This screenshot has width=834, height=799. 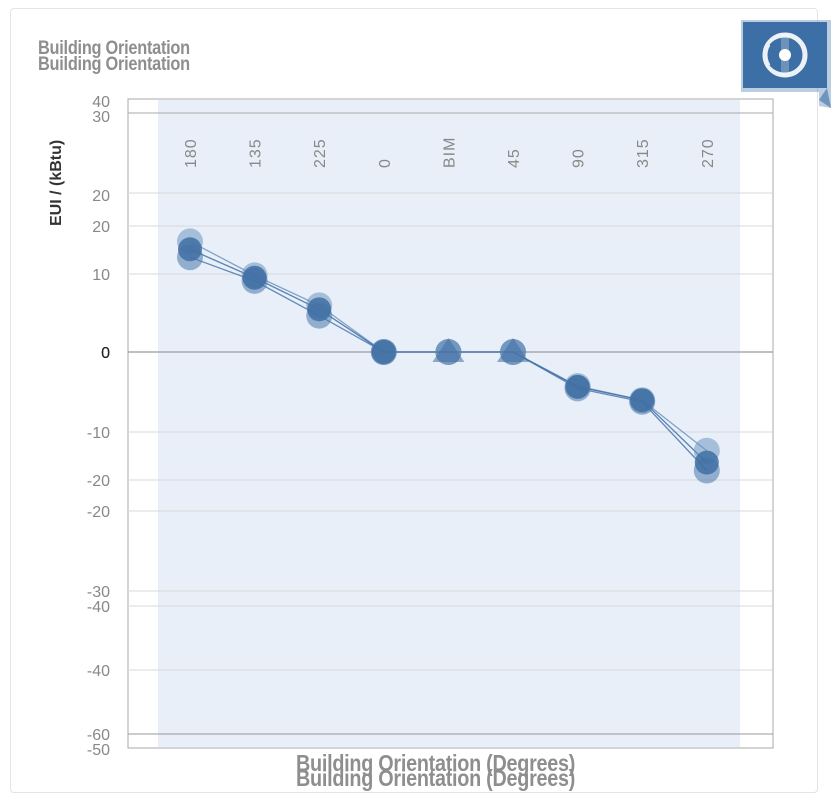 I want to click on x-axis-title-shadow: Building Orientation (Degrees), so click(x=436, y=778).